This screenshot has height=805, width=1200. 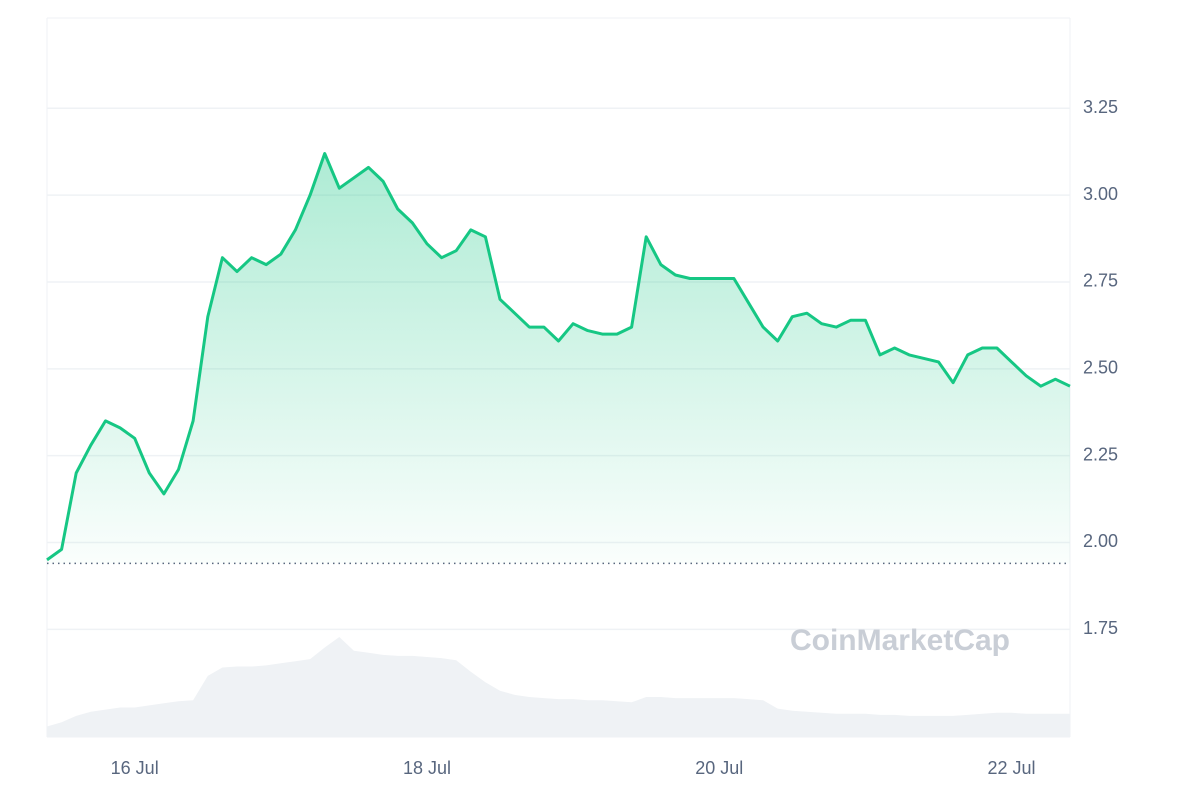 What do you see at coordinates (900, 640) in the screenshot?
I see `watermark: CoinMarketCap` at bounding box center [900, 640].